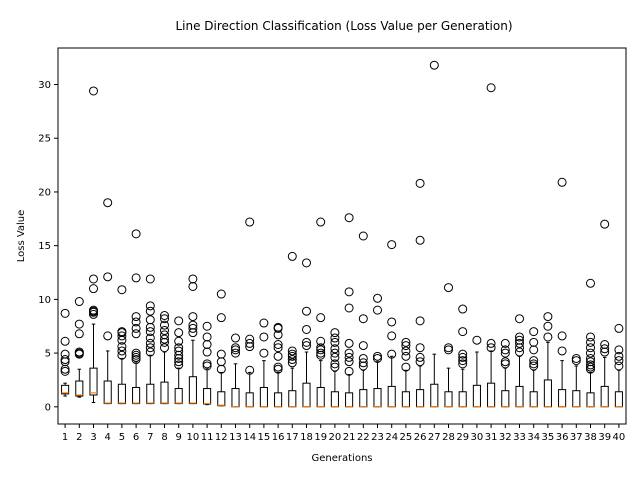 The width and height of the screenshot is (640, 480). I want to click on x-tick-label: 27, so click(434, 437).